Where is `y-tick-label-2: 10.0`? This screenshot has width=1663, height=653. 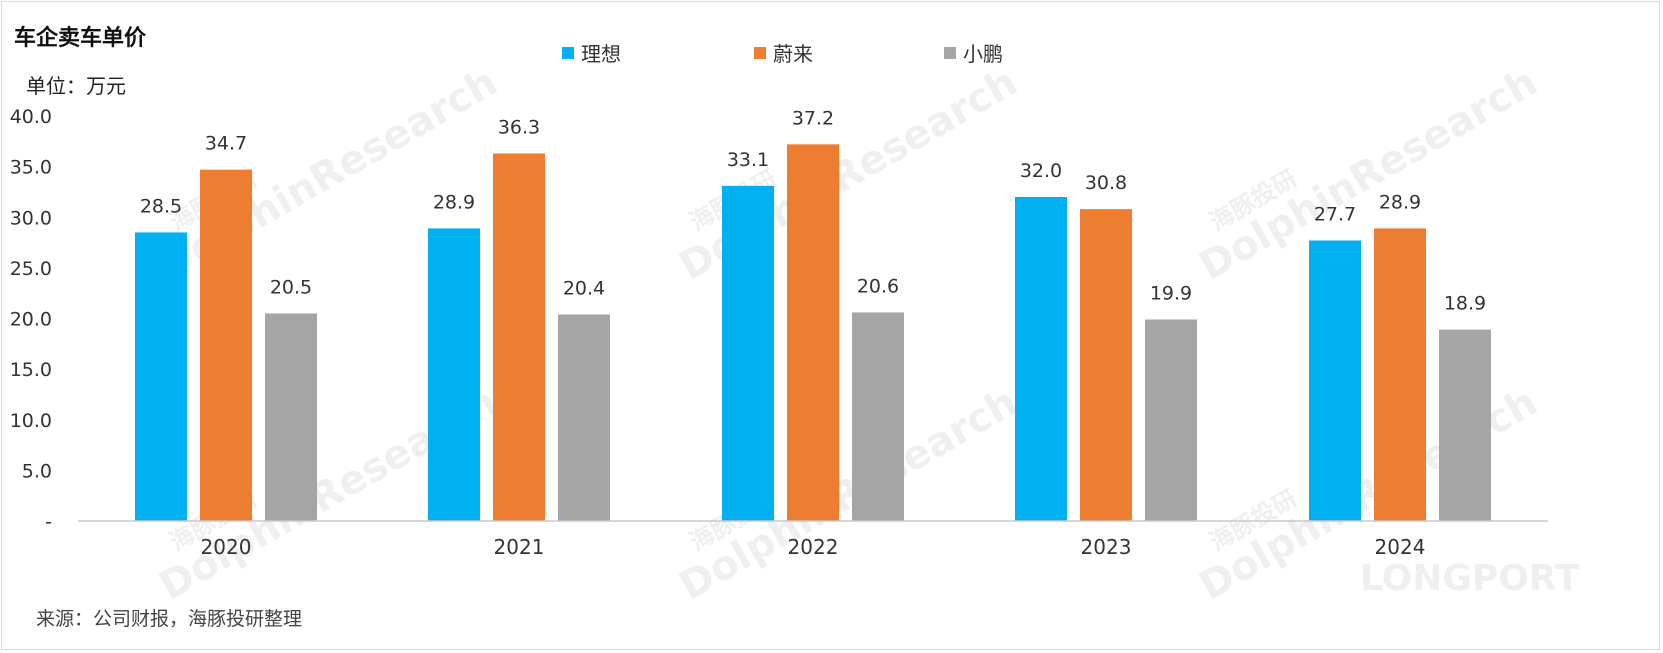 y-tick-label-2: 10.0 is located at coordinates (31, 421).